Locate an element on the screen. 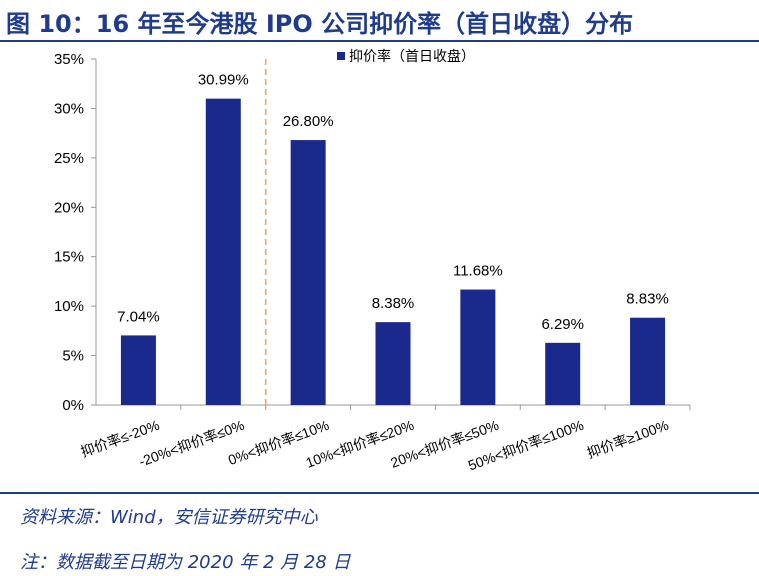 The image size is (759, 576). data-label: 26.80% is located at coordinates (308, 121).